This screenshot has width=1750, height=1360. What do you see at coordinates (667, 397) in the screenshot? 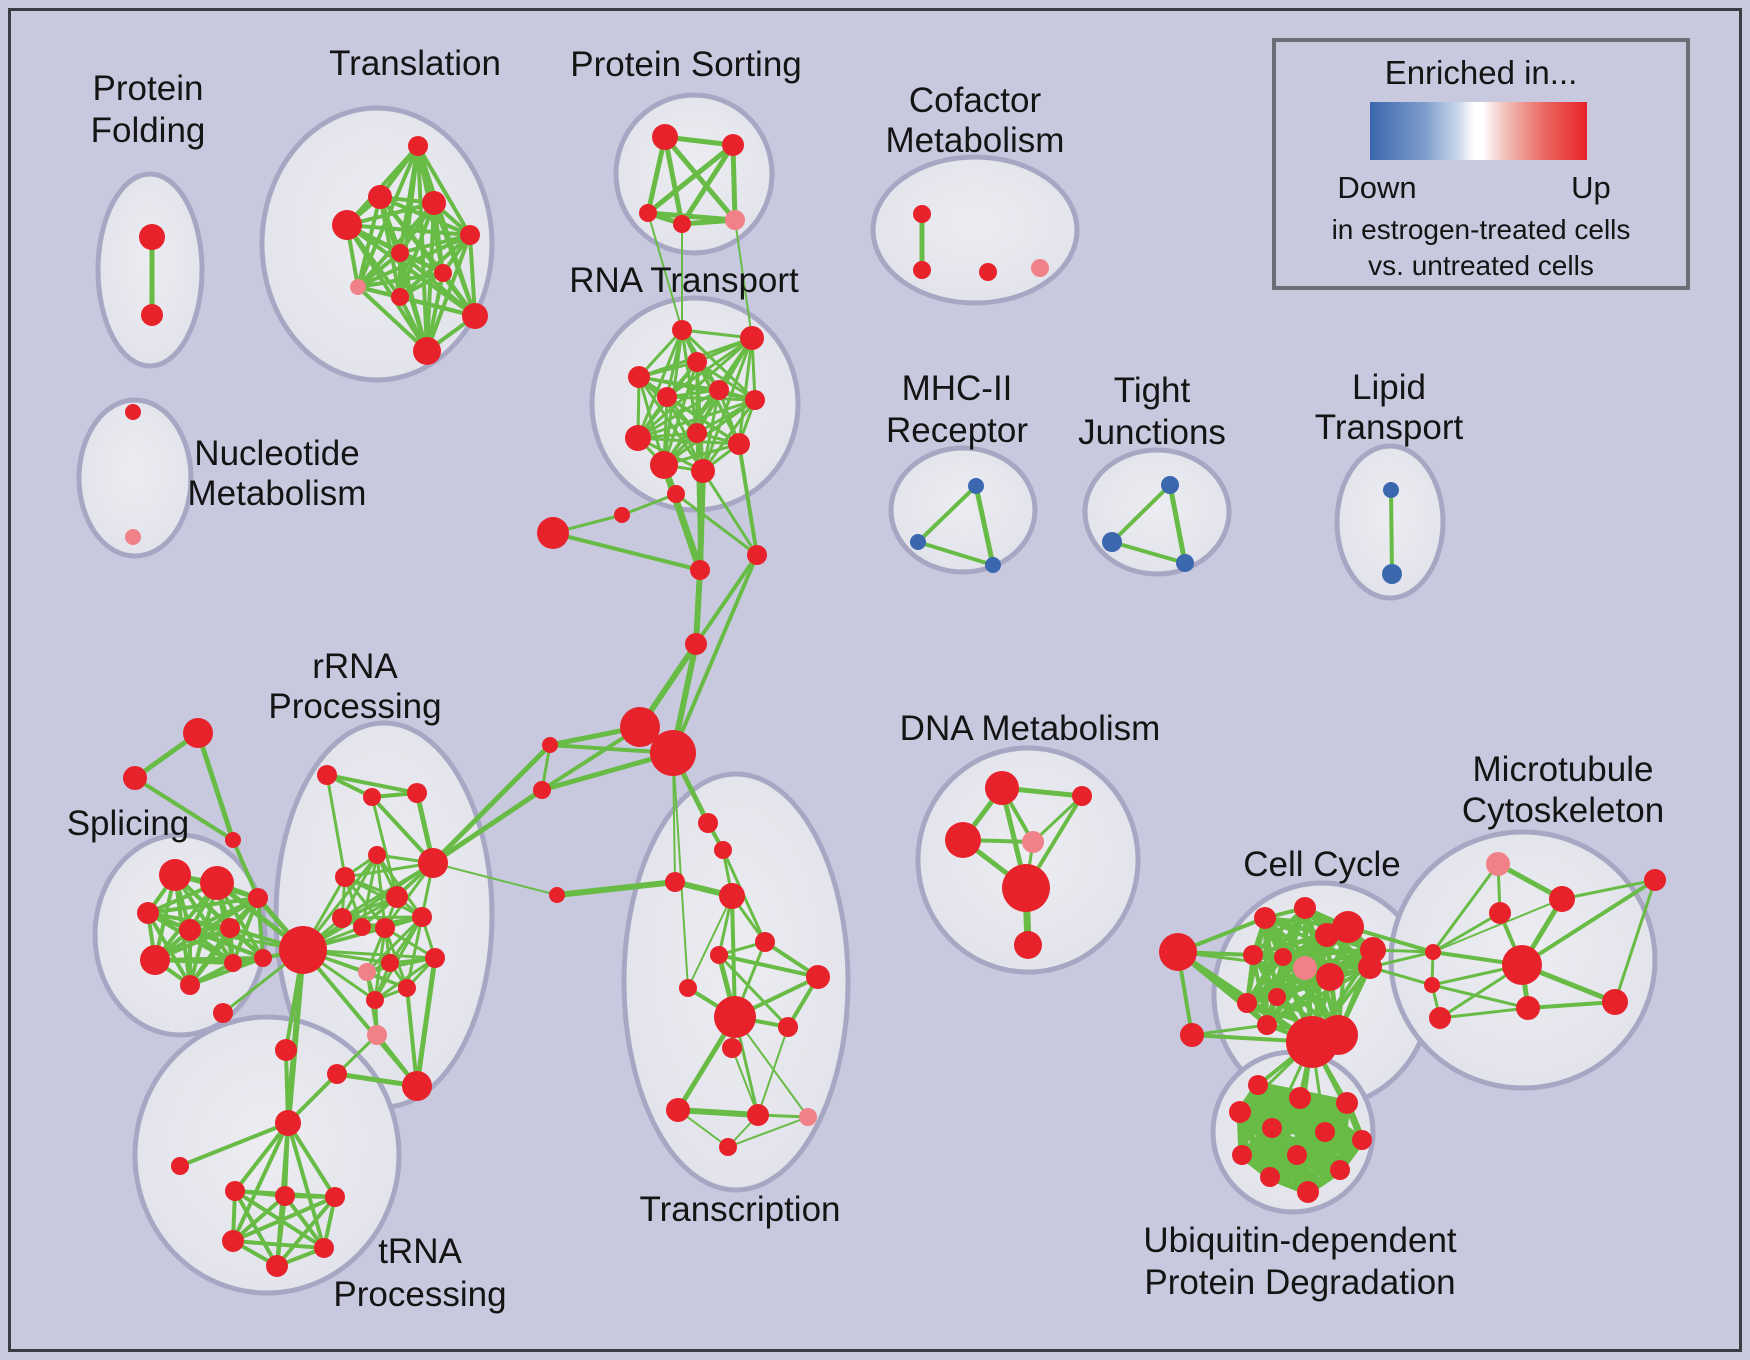
I see `network-node-rt5` at bounding box center [667, 397].